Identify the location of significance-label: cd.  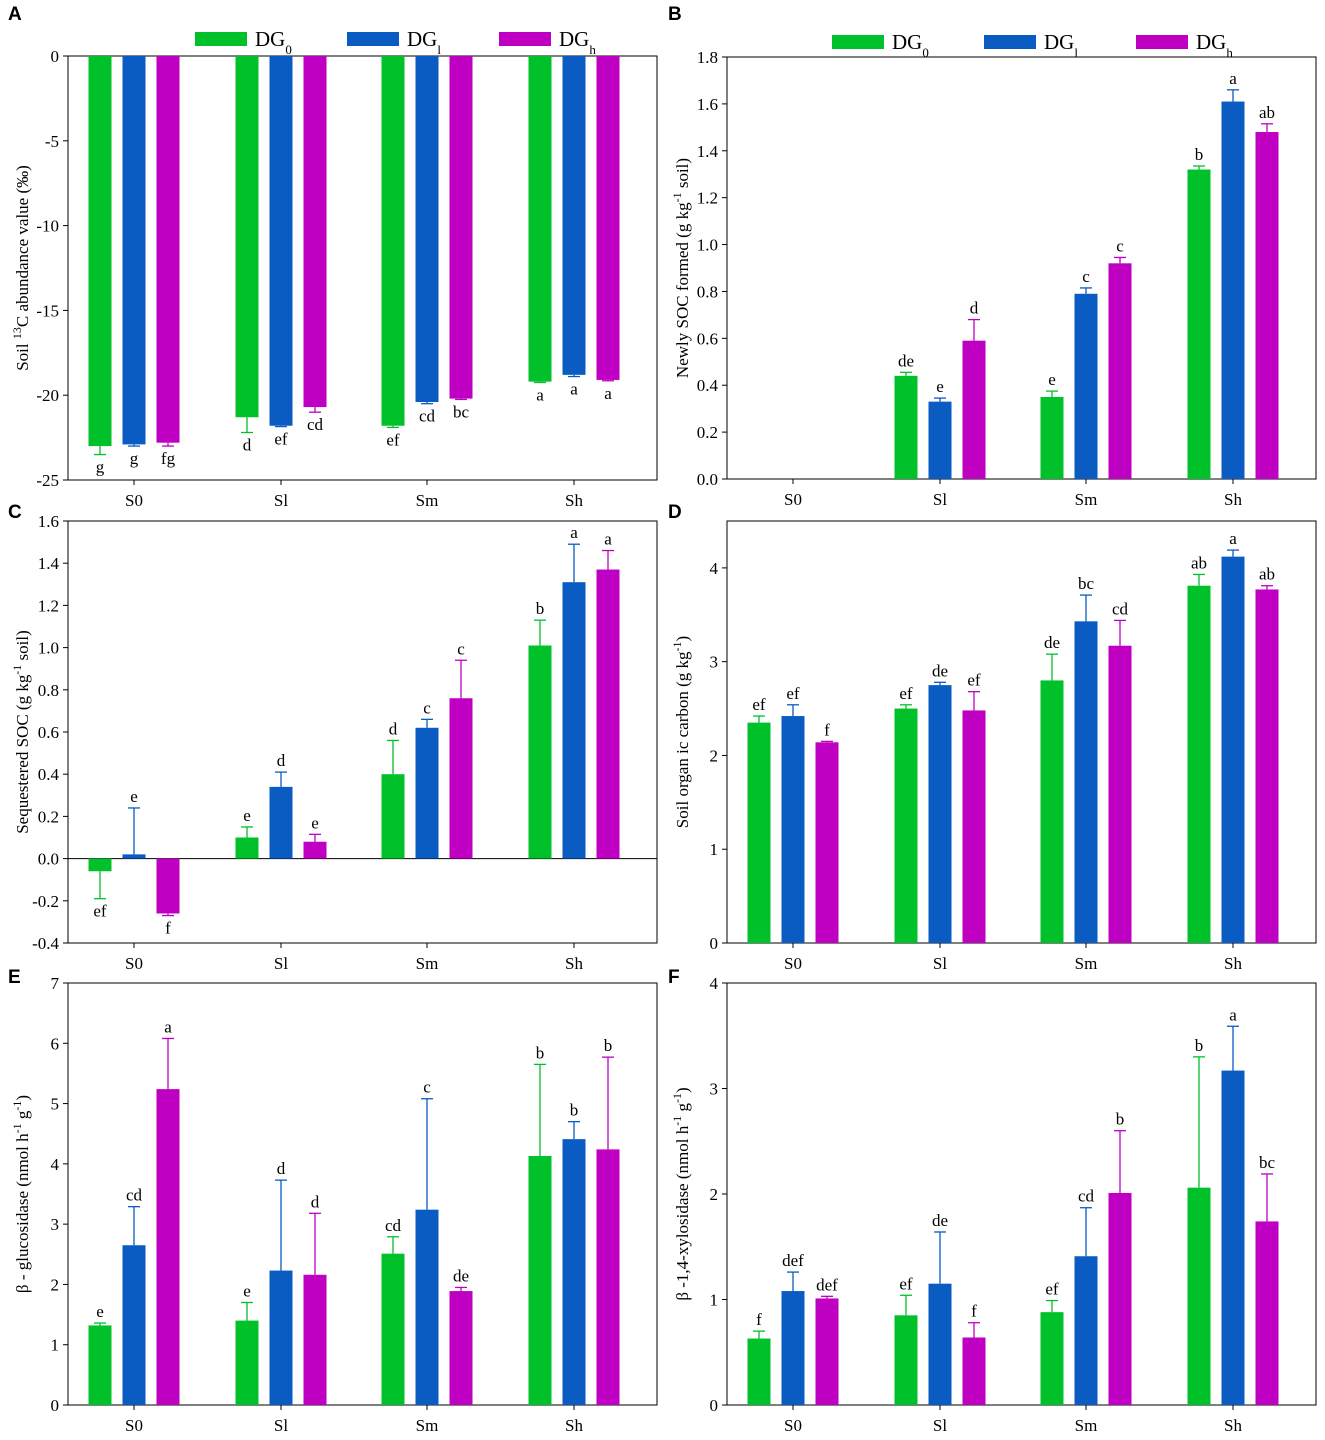
(1086, 1196).